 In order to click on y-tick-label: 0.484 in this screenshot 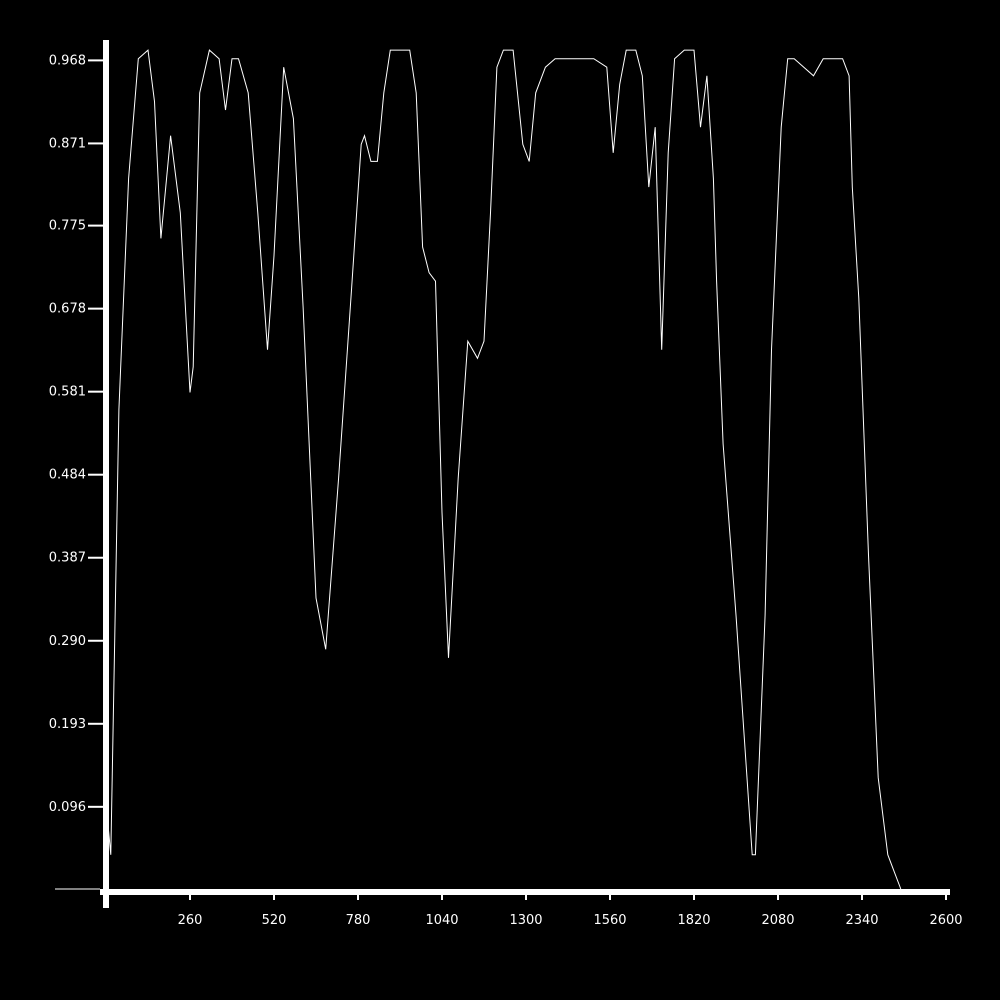, I will do `click(67, 475)`.